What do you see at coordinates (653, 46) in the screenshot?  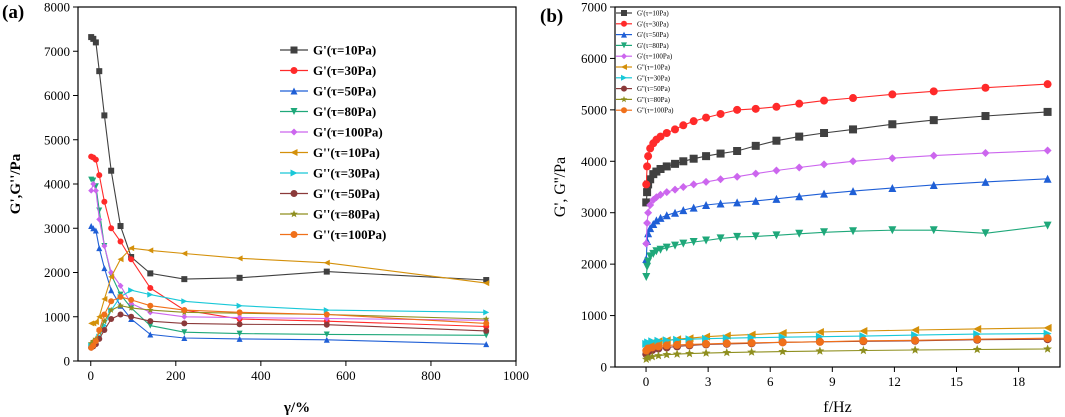 I see `legend-label: G'(τ=80Pa)` at bounding box center [653, 46].